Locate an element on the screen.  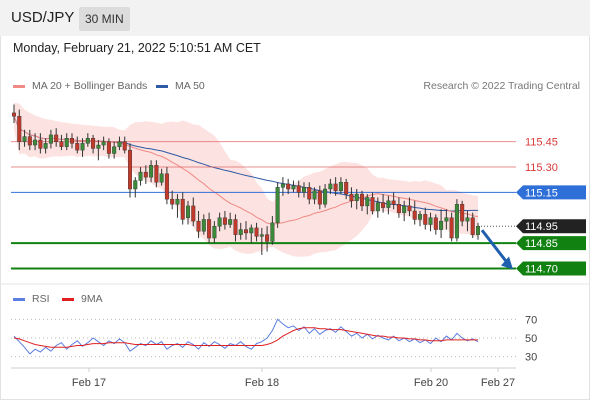
legend-ma20: MA 20 + Bollinger Bands is located at coordinates (80, 86).